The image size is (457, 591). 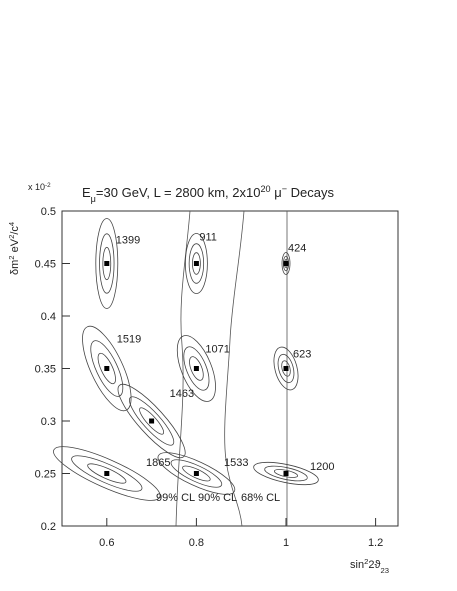 What do you see at coordinates (217, 350) in the screenshot?
I see `point-label: 1071` at bounding box center [217, 350].